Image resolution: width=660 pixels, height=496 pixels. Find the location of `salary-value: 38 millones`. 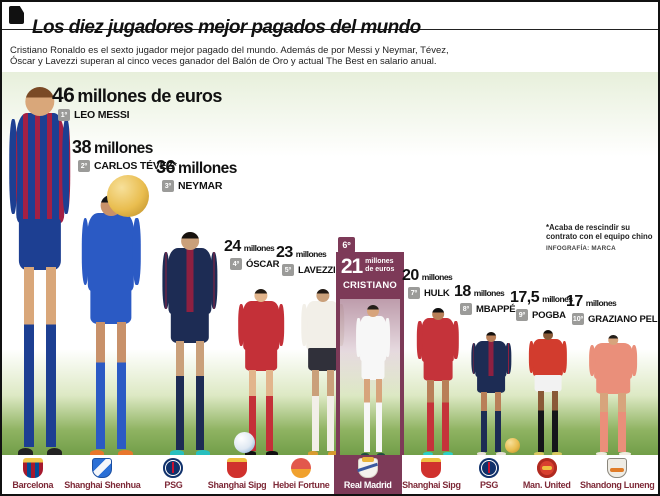

salary-value: 38 millones is located at coordinates (112, 147).